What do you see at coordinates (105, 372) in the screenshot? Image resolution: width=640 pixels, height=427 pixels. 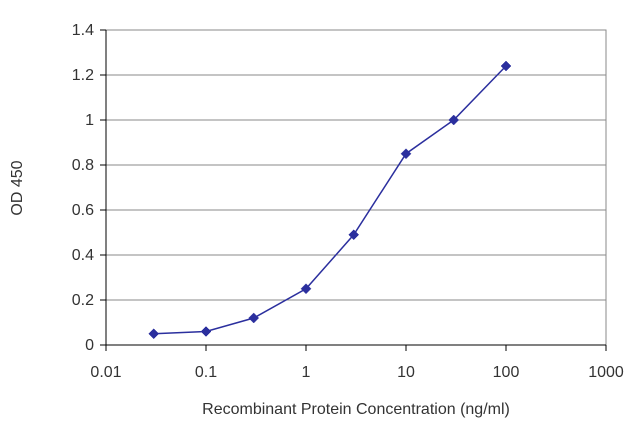 I see `x-tick-label: 0.01` at bounding box center [105, 372].